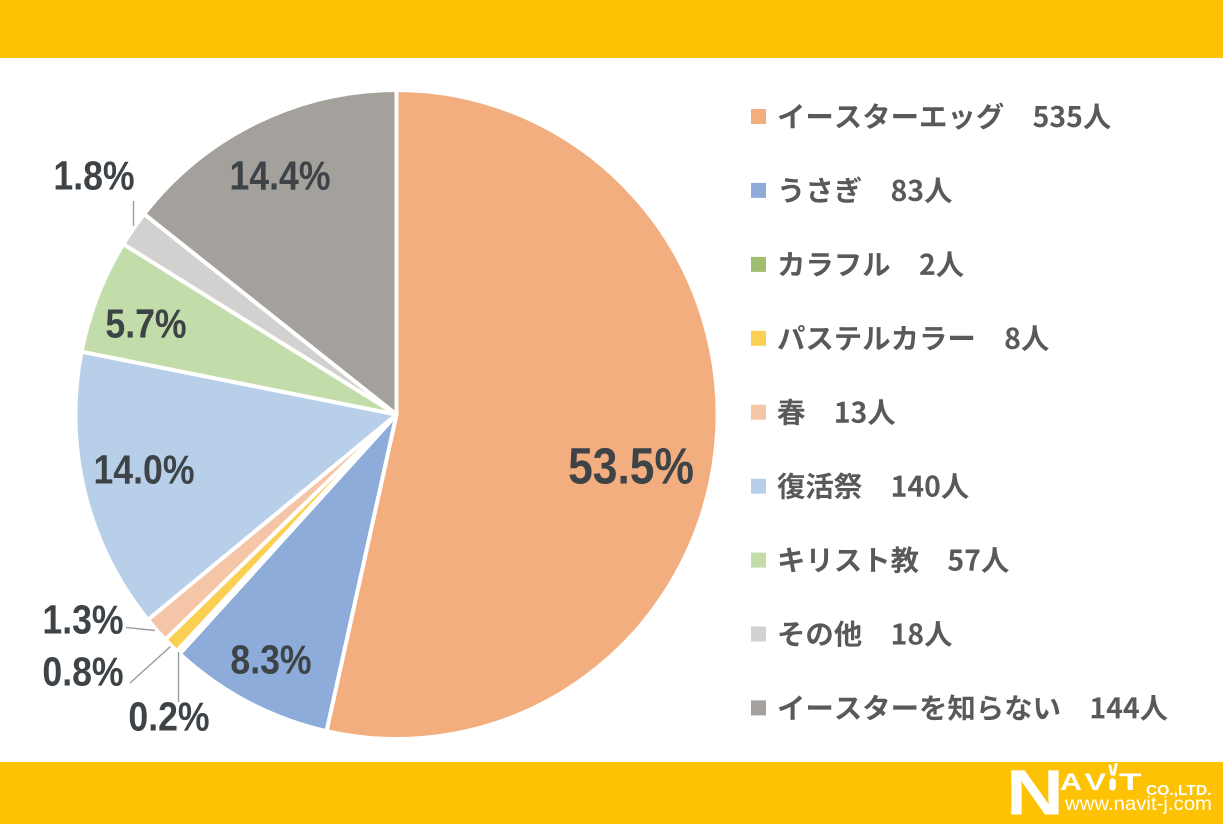 The width and height of the screenshot is (1223, 824). Describe the element at coordinates (1130, 782) in the screenshot. I see `svg-text: T` at that location.